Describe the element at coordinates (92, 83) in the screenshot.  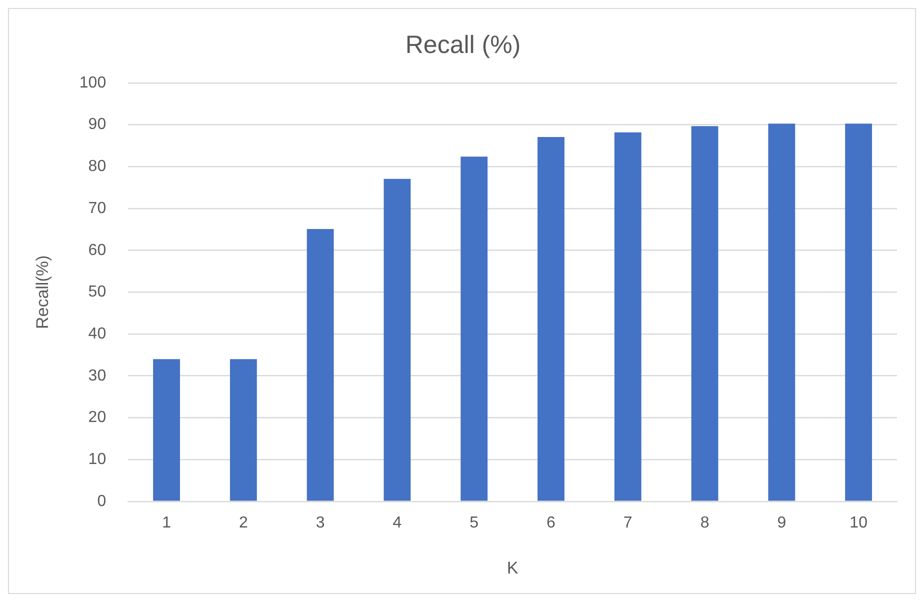
I see `y-tick-label: 100` at that location.